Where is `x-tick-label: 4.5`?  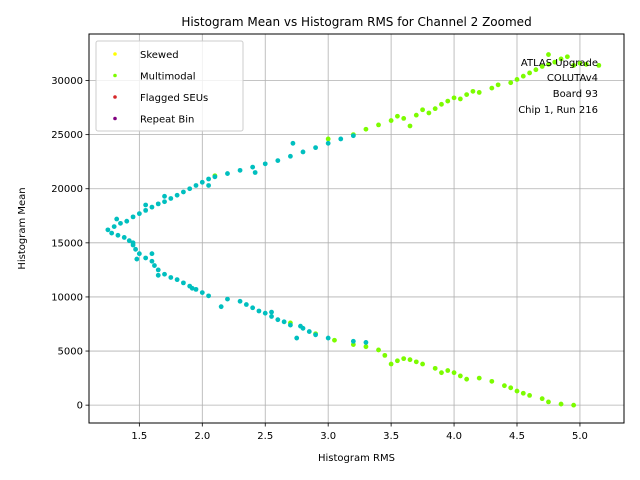 x-tick-label: 4.5 is located at coordinates (517, 436).